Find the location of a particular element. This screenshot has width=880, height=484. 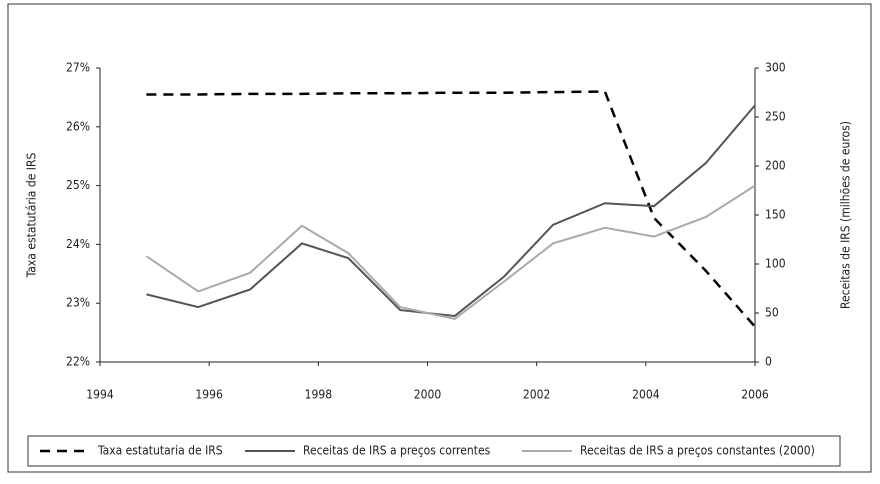

y2-tick-label: 100 is located at coordinates (775, 264).